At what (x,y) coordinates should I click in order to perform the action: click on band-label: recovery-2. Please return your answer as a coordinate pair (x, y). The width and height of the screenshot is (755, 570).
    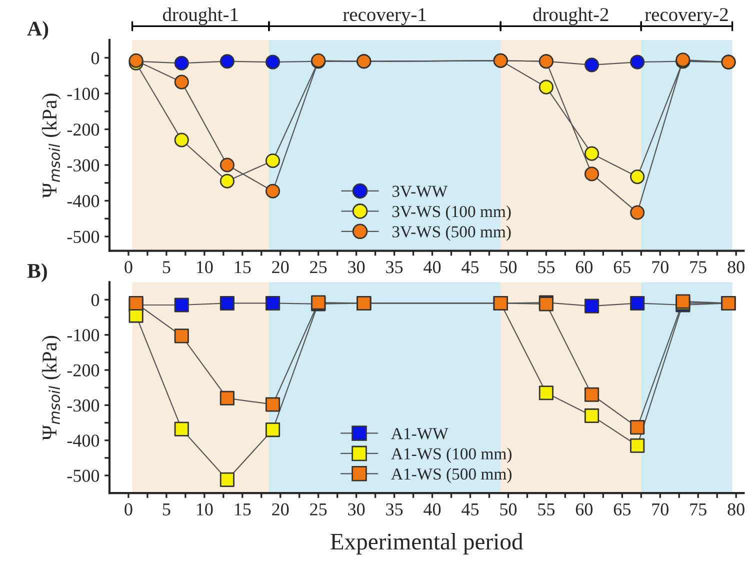
    Looking at the image, I should click on (686, 17).